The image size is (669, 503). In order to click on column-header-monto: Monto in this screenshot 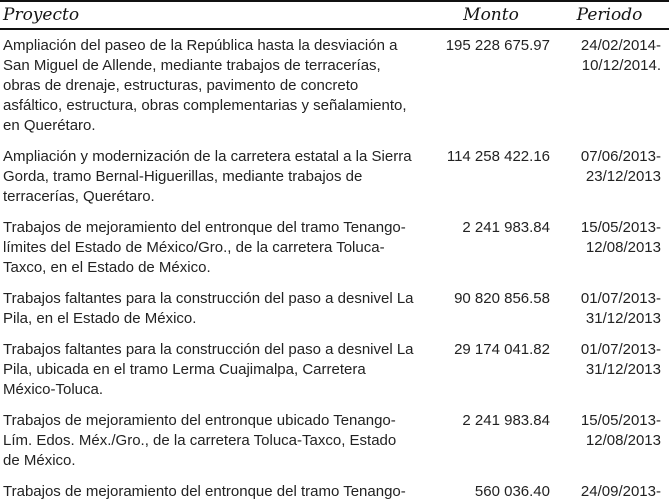, I will do `click(491, 15)`.